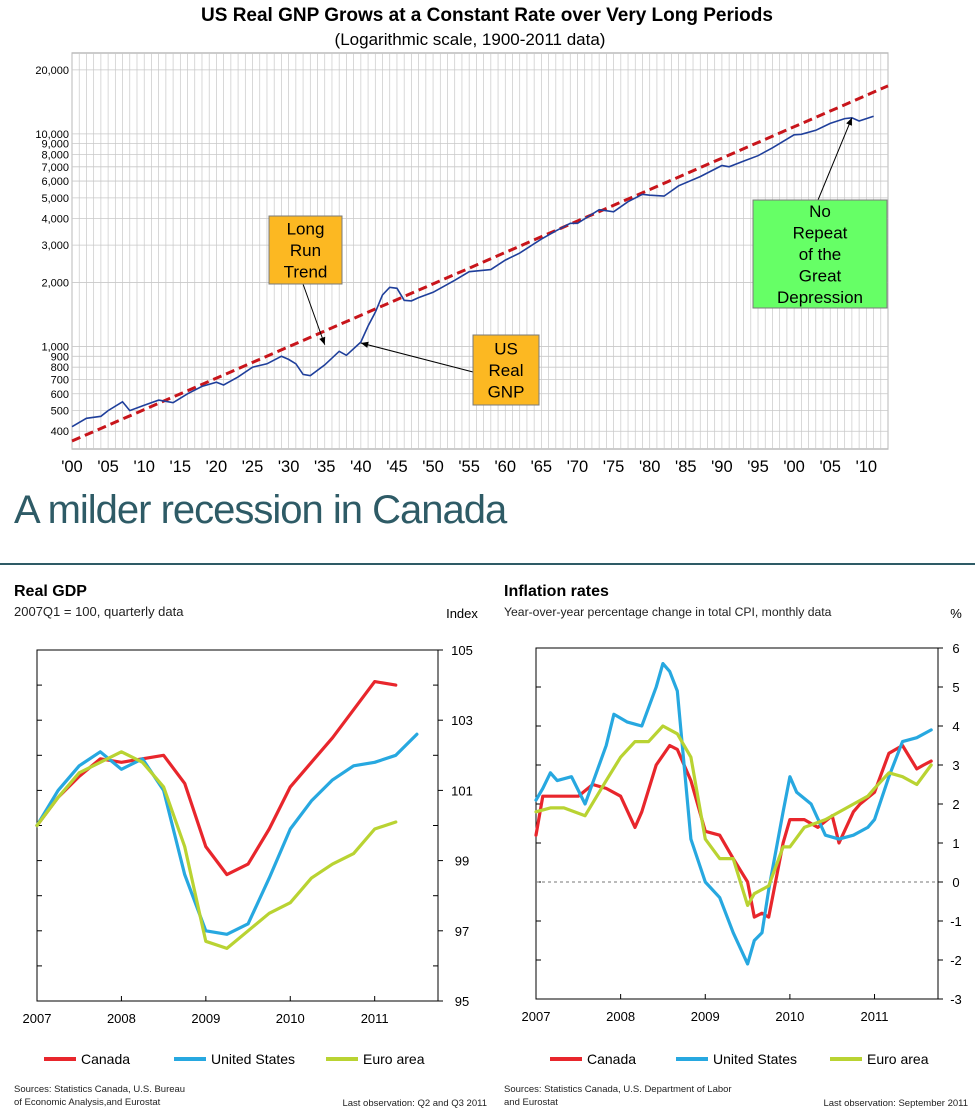  I want to click on y-tick-label: 900, so click(60, 357).